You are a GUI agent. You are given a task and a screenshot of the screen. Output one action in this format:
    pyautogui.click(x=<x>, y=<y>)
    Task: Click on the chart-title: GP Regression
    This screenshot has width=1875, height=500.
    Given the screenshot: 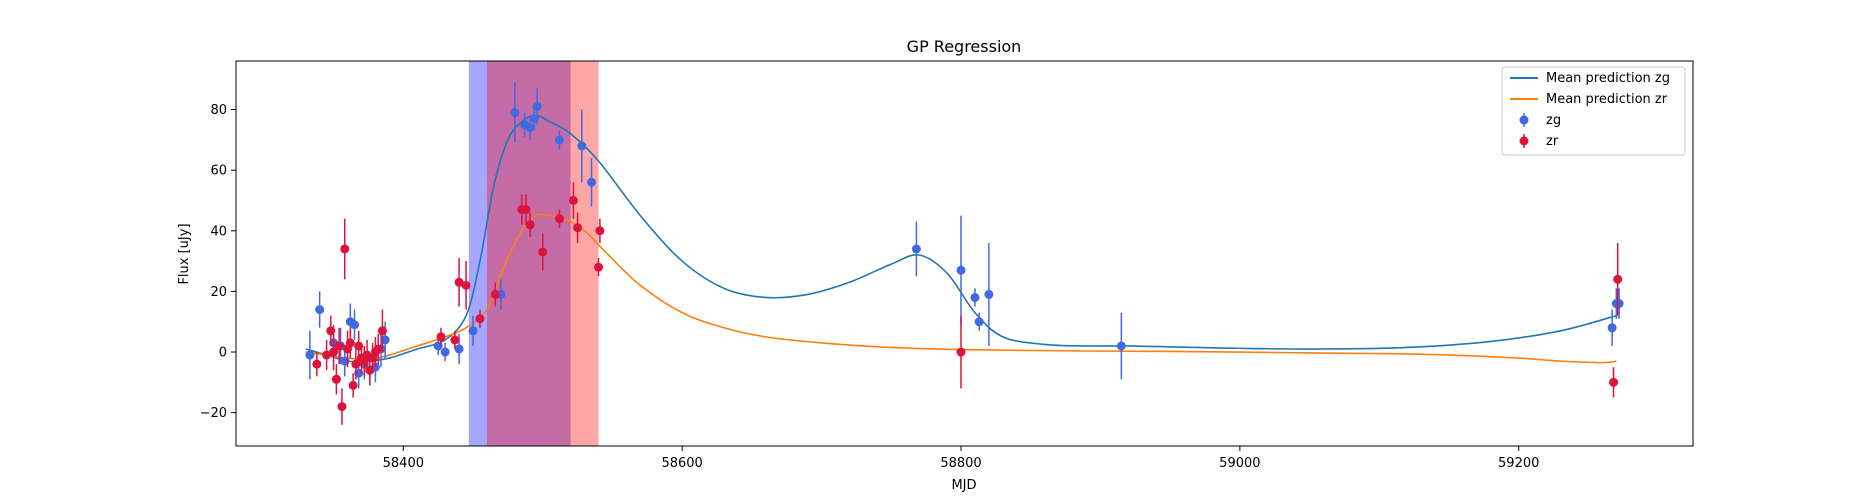 What is the action you would take?
    pyautogui.click(x=964, y=46)
    